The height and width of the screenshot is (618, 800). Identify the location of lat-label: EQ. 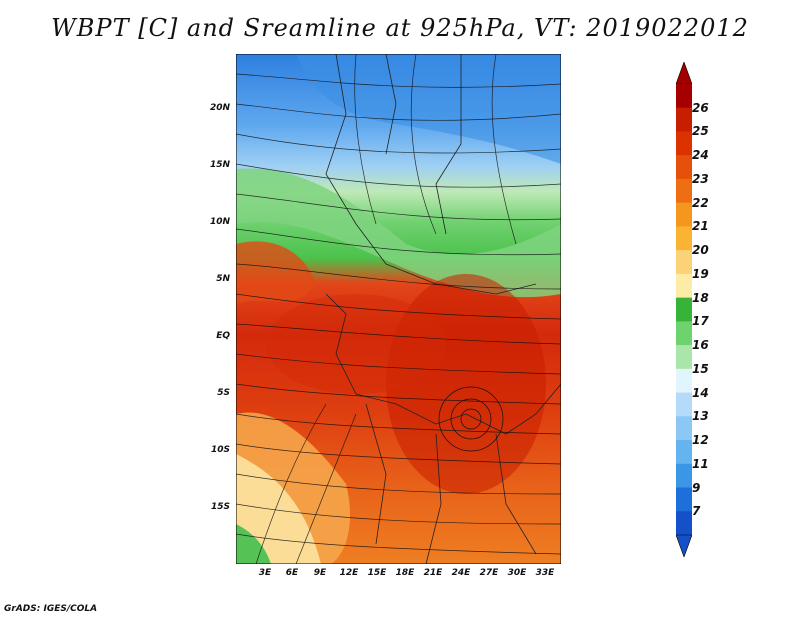
(223, 336).